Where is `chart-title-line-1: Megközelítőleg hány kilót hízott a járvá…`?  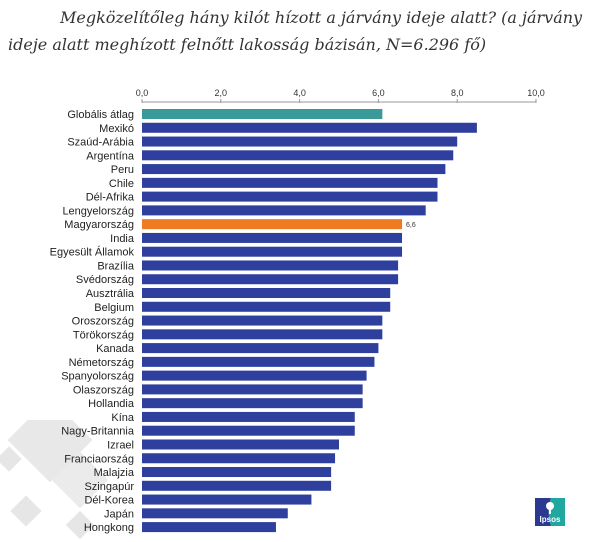 chart-title-line-1: Megközelítőleg hány kilót hízott a járvá… is located at coordinates (321, 17).